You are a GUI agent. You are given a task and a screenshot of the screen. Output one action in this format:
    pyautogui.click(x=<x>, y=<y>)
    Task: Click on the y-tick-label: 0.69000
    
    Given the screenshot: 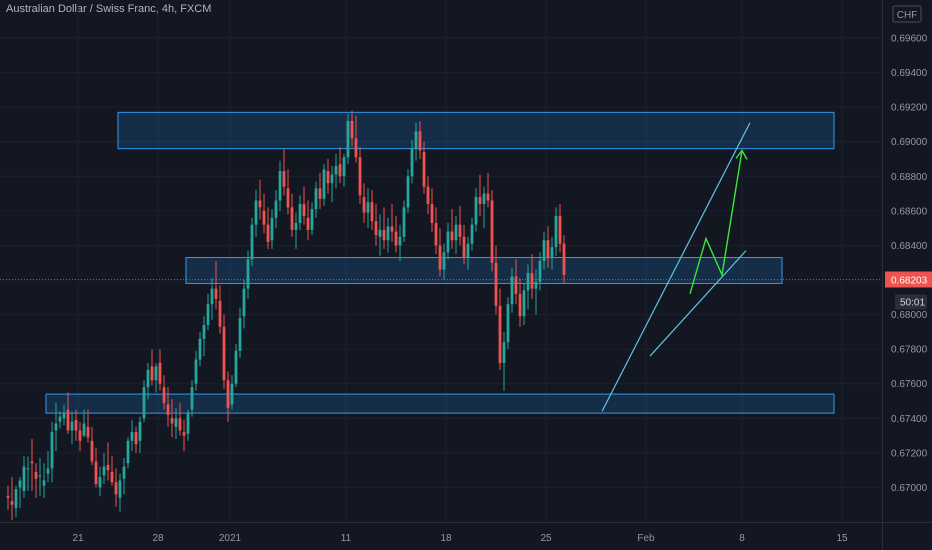 What is the action you would take?
    pyautogui.click(x=909, y=142)
    